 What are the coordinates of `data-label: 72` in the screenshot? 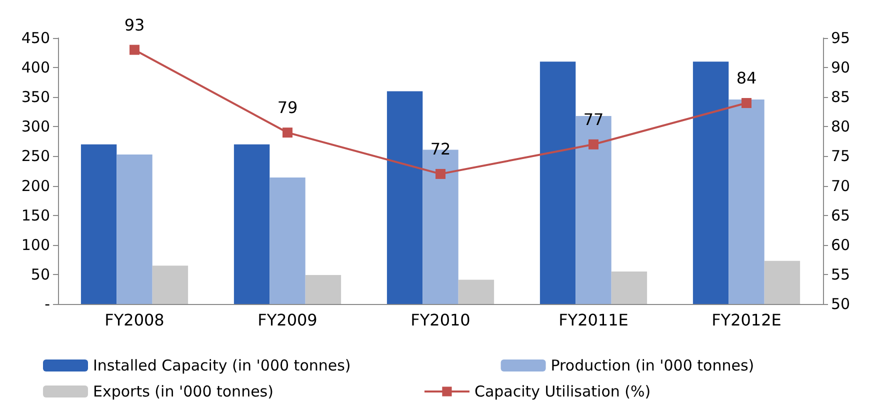 It's located at (440, 148).